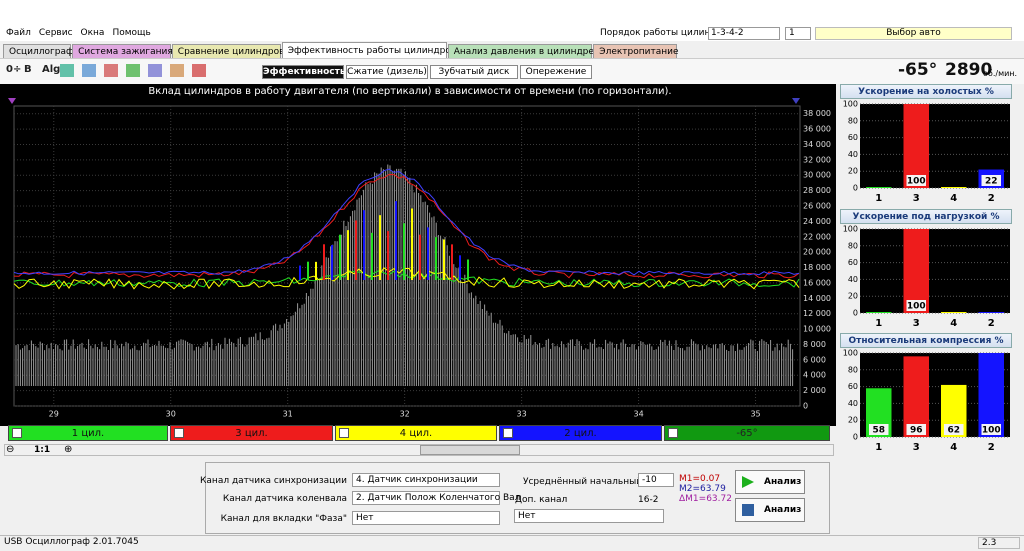  What do you see at coordinates (436, 498) in the screenshot?
I see `combo: 2. Датчик Полож Коленчатого Вал` at bounding box center [436, 498].